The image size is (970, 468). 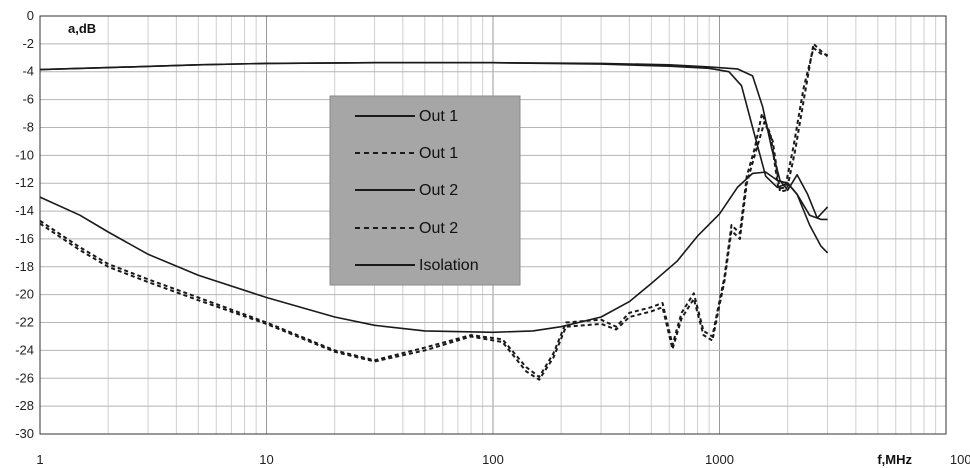 I want to click on y-tick-label: -18, so click(x=24, y=266).